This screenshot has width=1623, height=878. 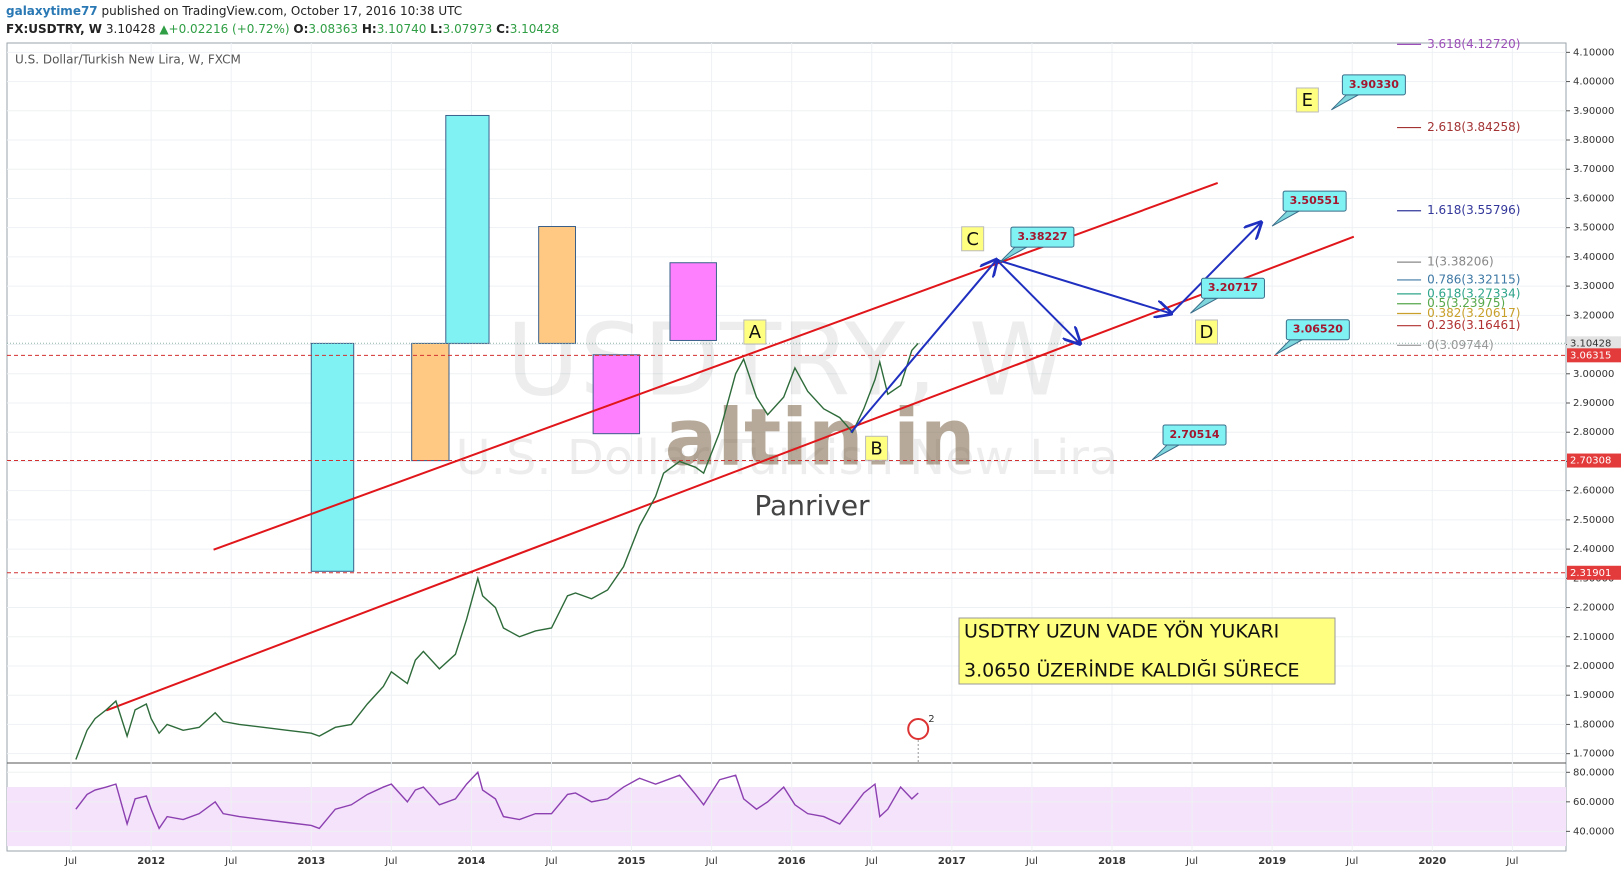 I want to click on y-tick-label: 1.90000, so click(x=1593, y=695).